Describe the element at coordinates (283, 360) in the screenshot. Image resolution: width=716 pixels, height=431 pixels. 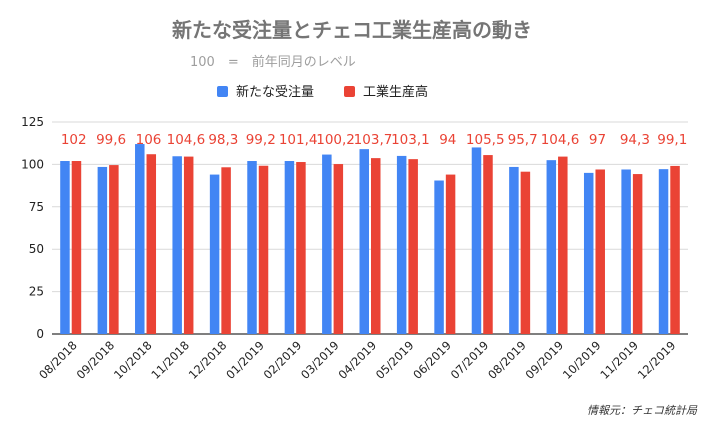
I see `x-tick-label: 02/2019` at that location.